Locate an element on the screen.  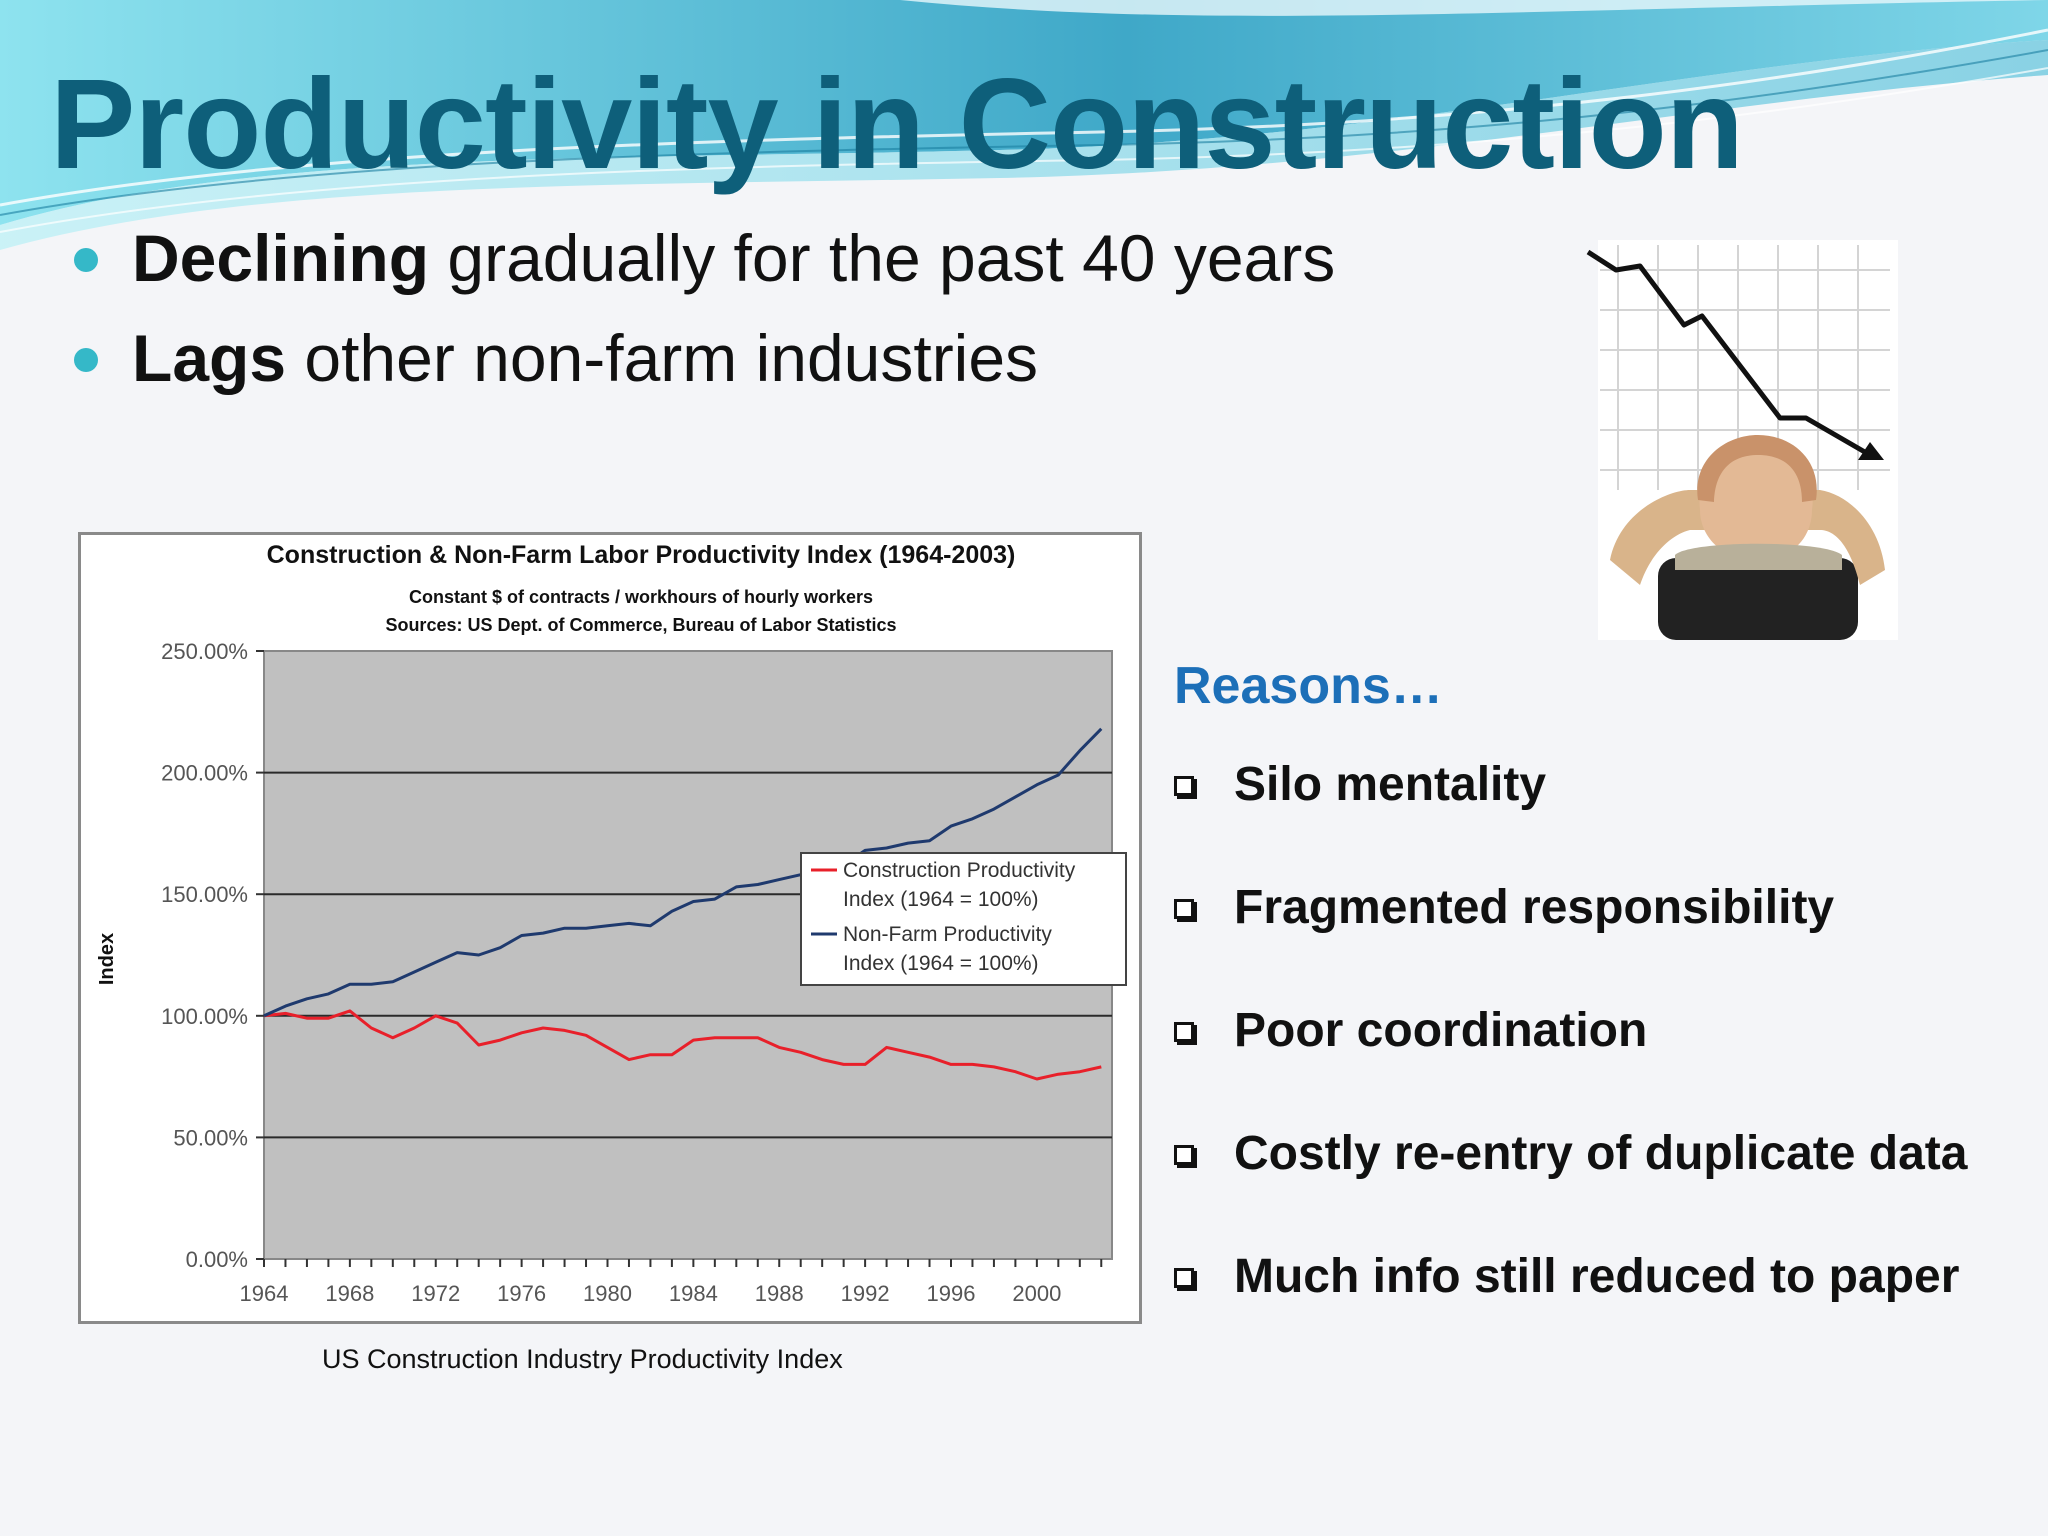
y-tick-label: 0.00% is located at coordinates (217, 1259).